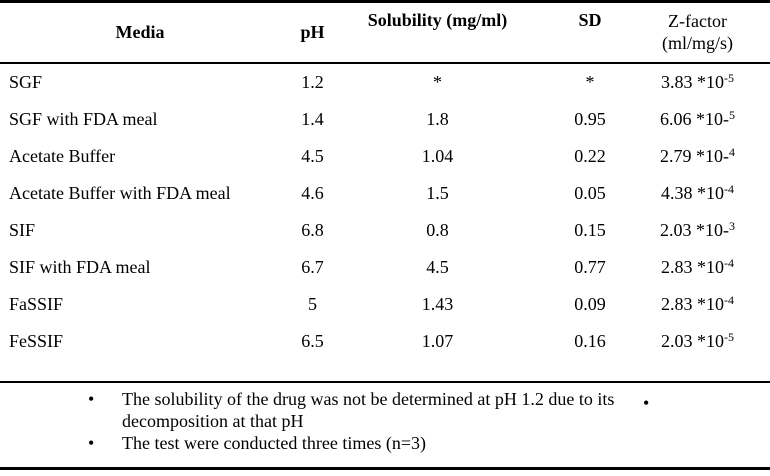 The width and height of the screenshot is (770, 476). What do you see at coordinates (691, 156) in the screenshot?
I see `z-mantissa: 2.79 *10` at bounding box center [691, 156].